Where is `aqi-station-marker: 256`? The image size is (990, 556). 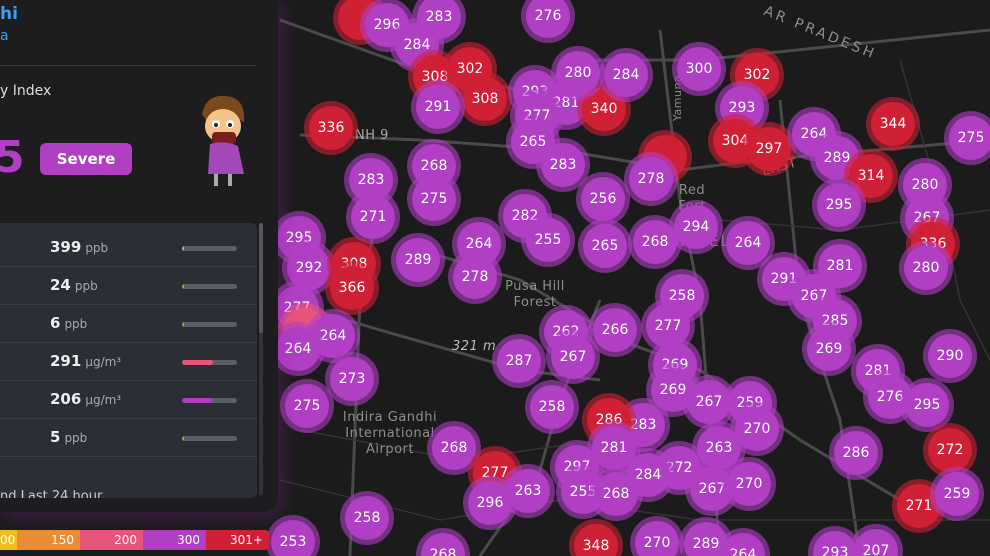 aqi-station-marker: 256 is located at coordinates (603, 199).